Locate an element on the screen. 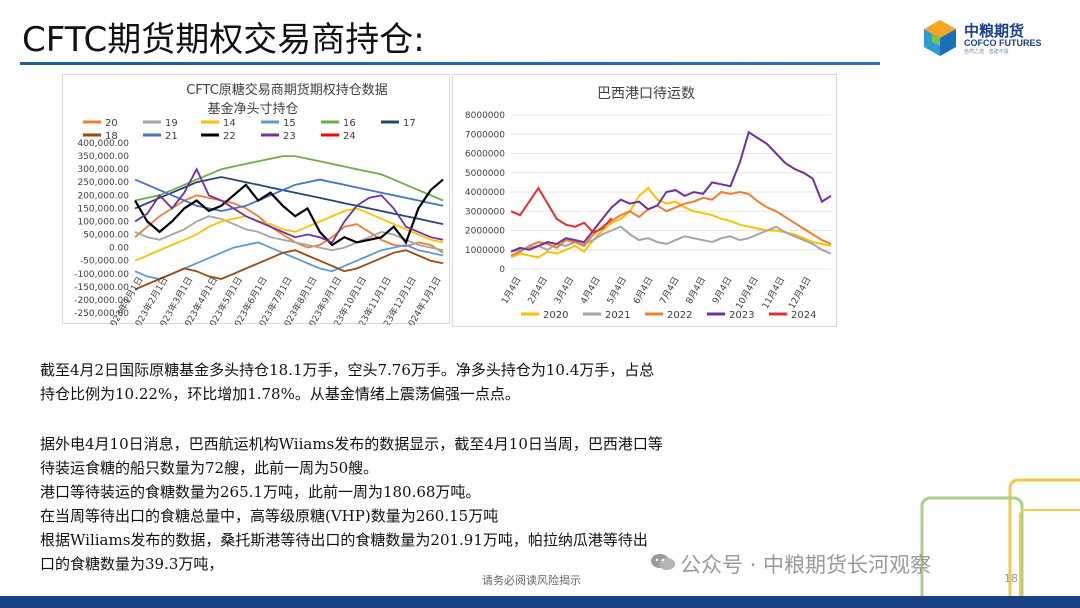  y-tick-label: 8000000 is located at coordinates (485, 116).